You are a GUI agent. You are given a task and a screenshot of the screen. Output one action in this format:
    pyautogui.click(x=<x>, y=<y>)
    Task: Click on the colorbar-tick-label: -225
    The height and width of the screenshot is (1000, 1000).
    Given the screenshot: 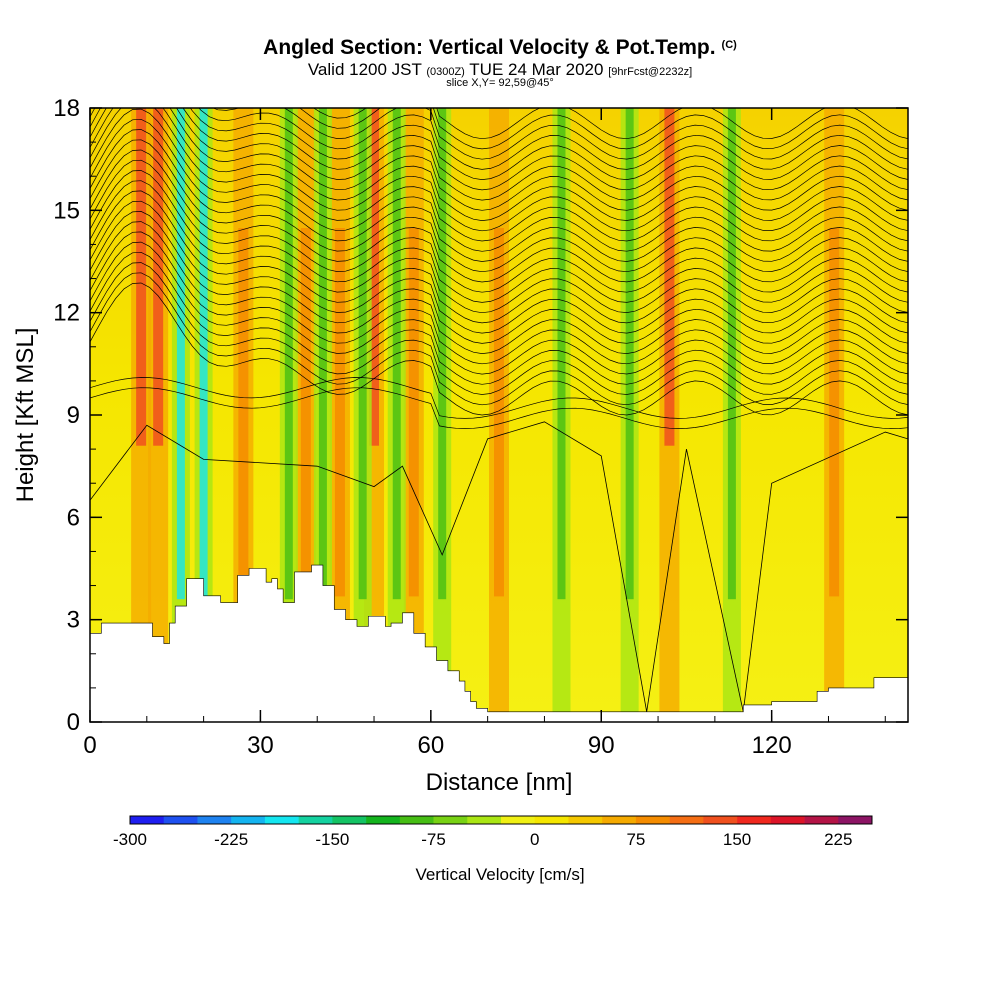 What is the action you would take?
    pyautogui.click(x=231, y=839)
    